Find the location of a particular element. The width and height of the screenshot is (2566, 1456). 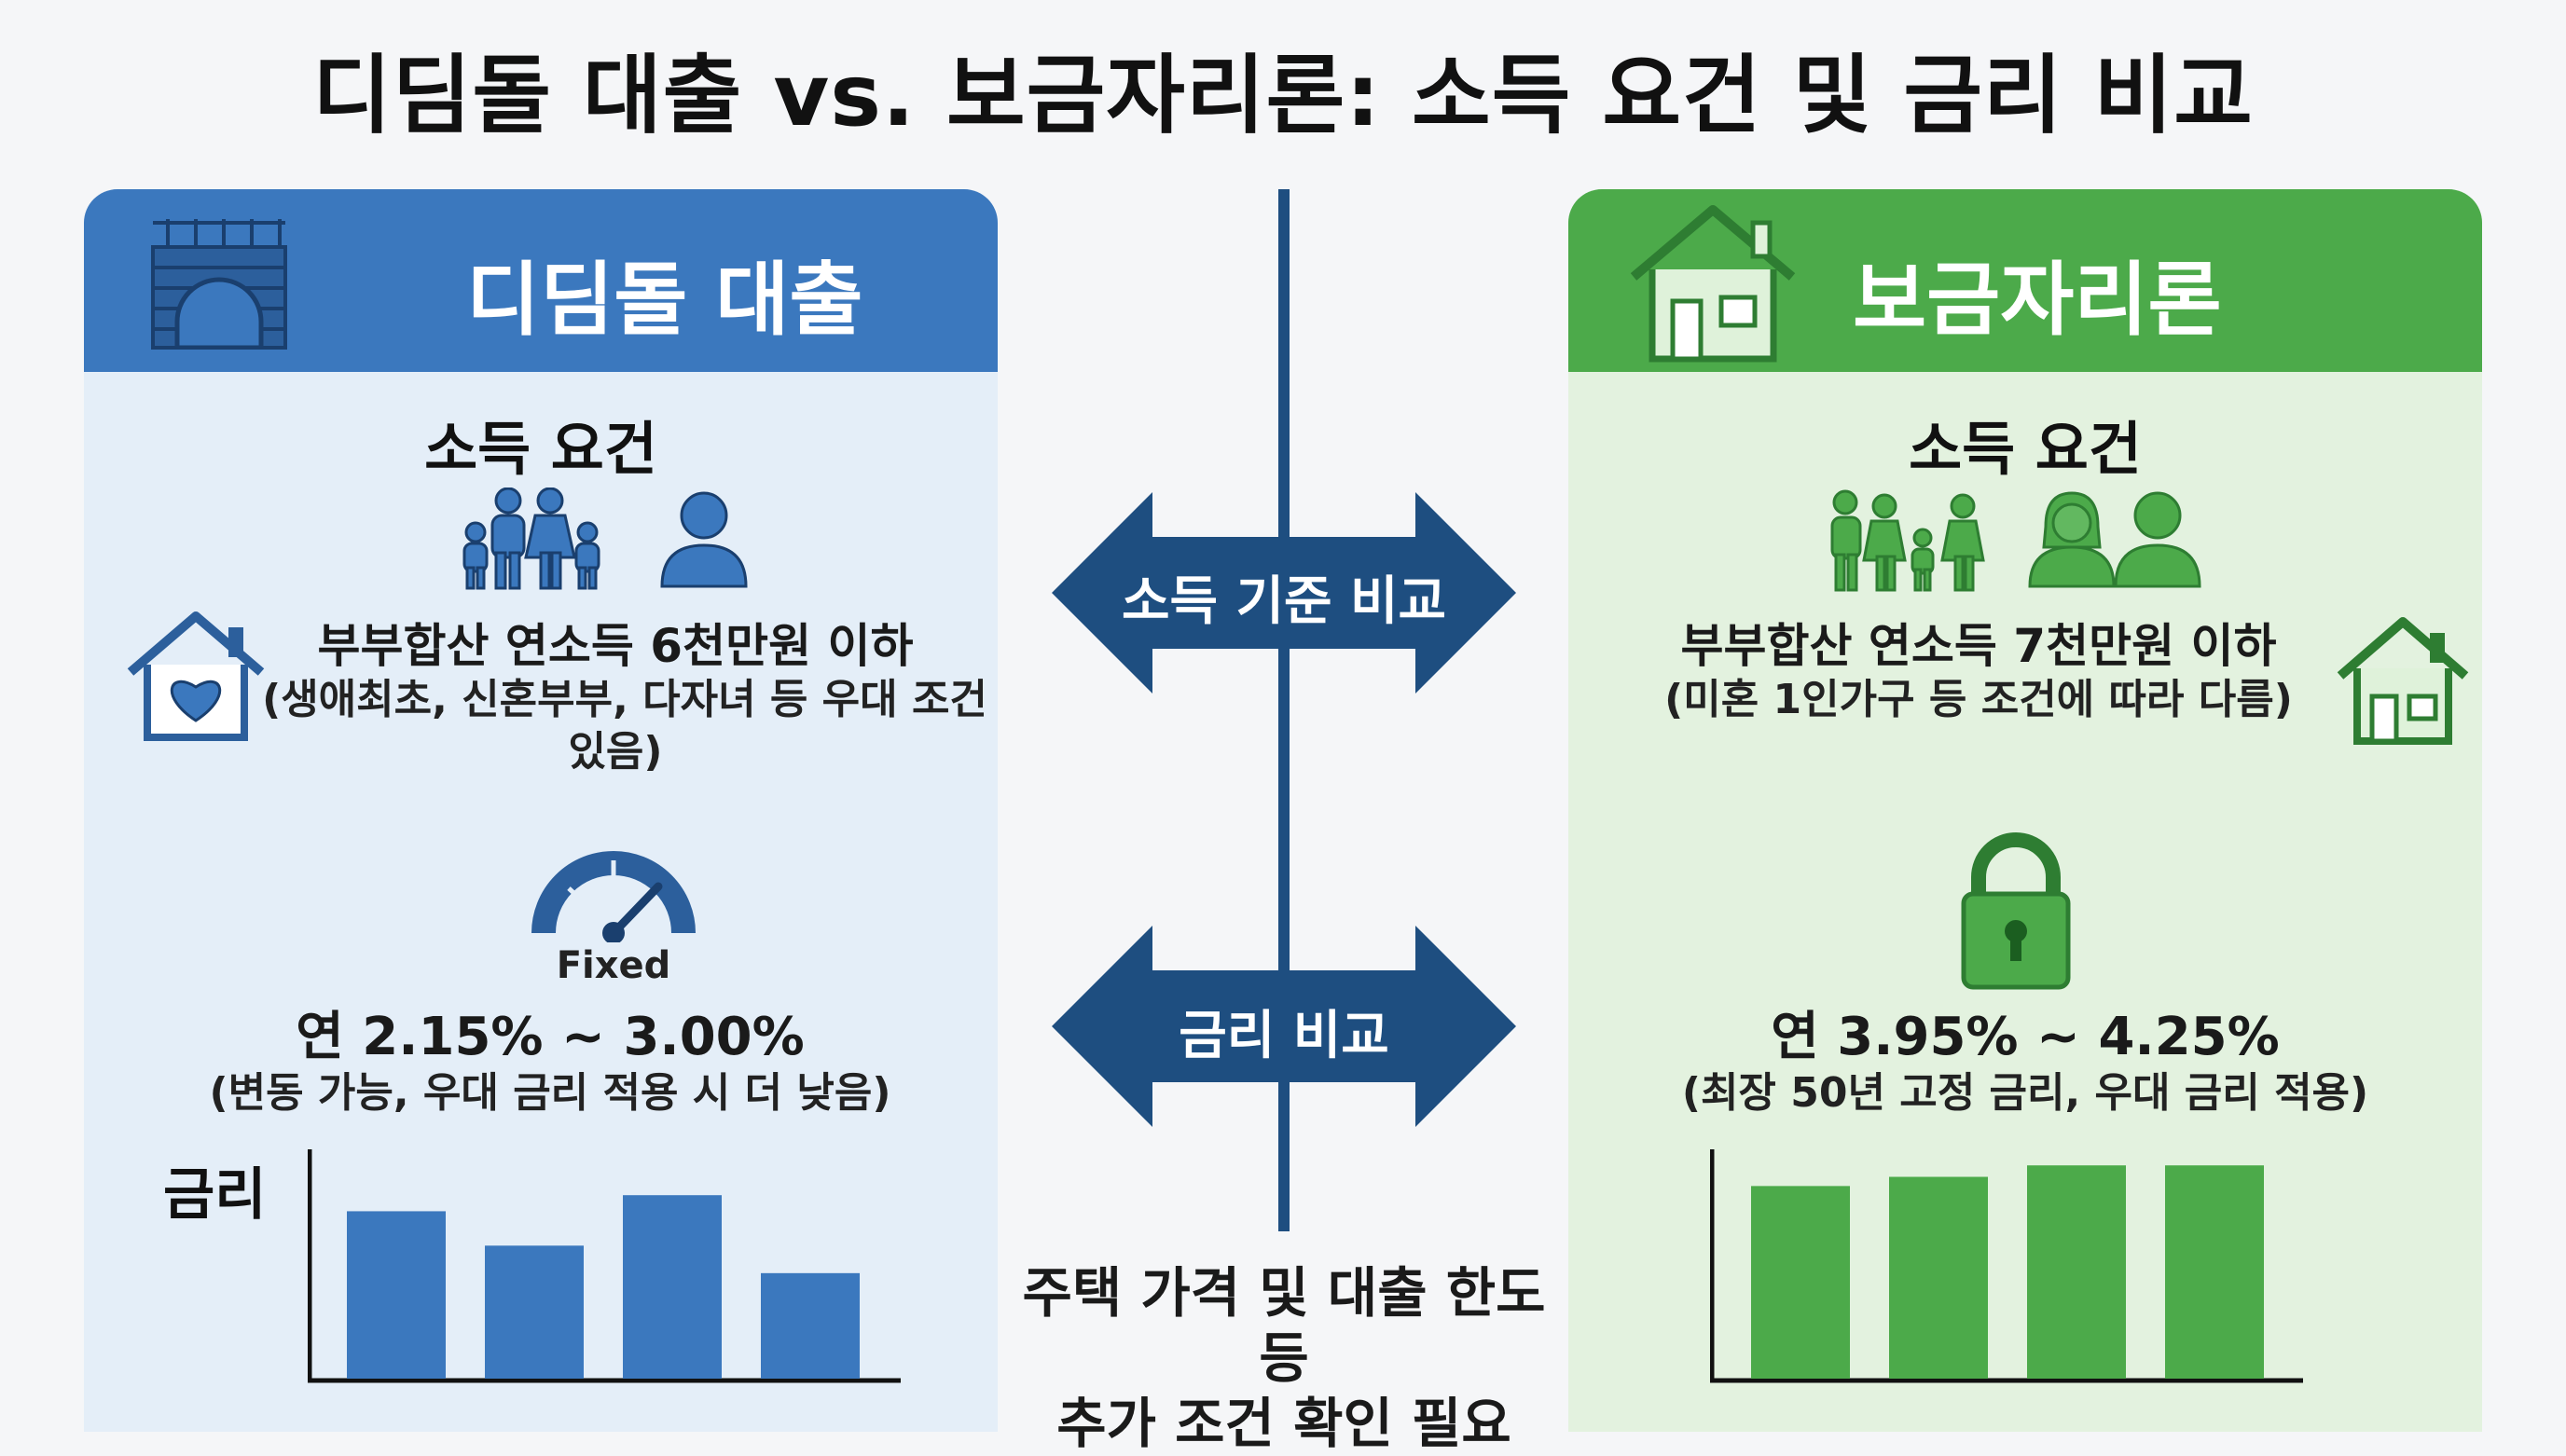

right-income-title: 소득 요건 is located at coordinates (2025, 449).